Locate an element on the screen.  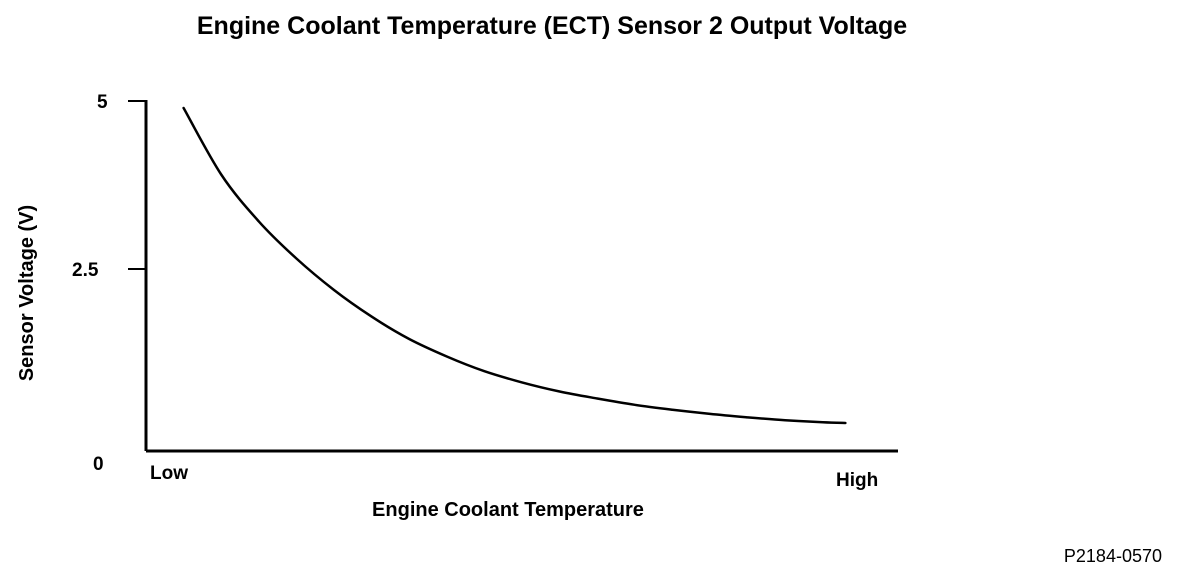
x-tick-label-low: Low is located at coordinates (169, 473).